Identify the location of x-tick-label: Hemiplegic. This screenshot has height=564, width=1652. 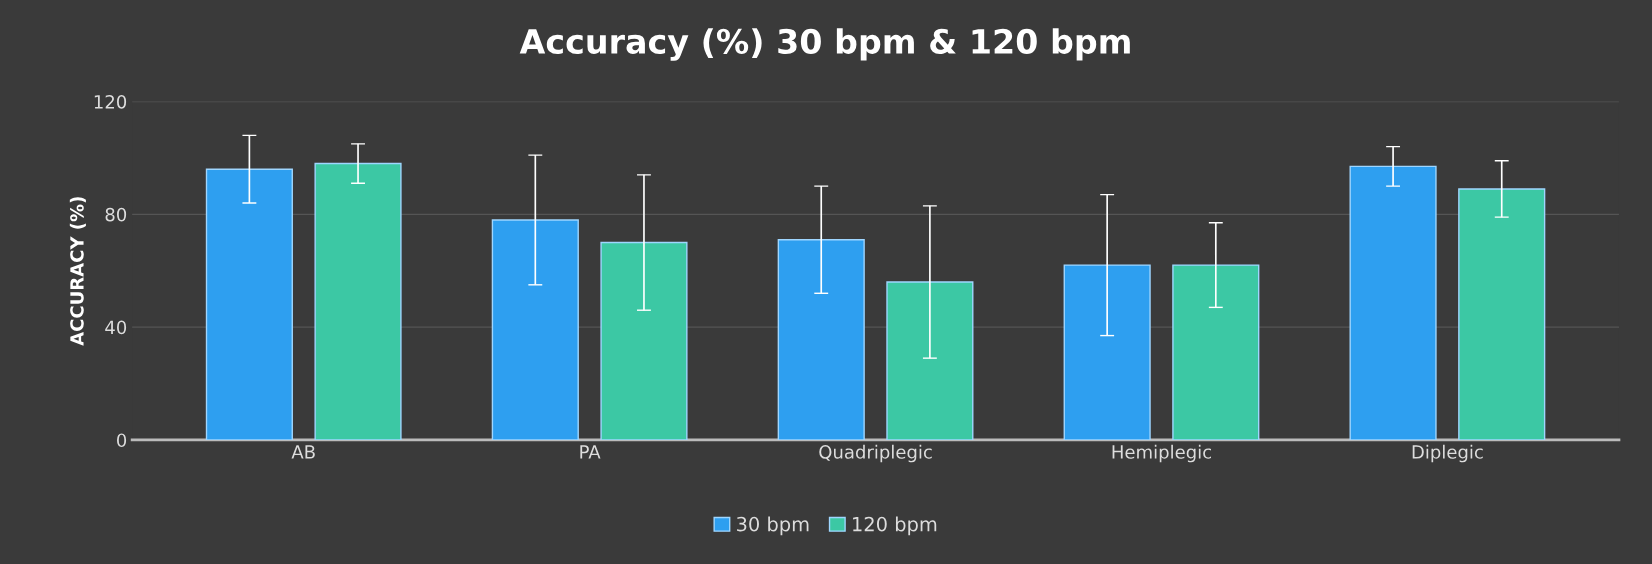
(1161, 453).